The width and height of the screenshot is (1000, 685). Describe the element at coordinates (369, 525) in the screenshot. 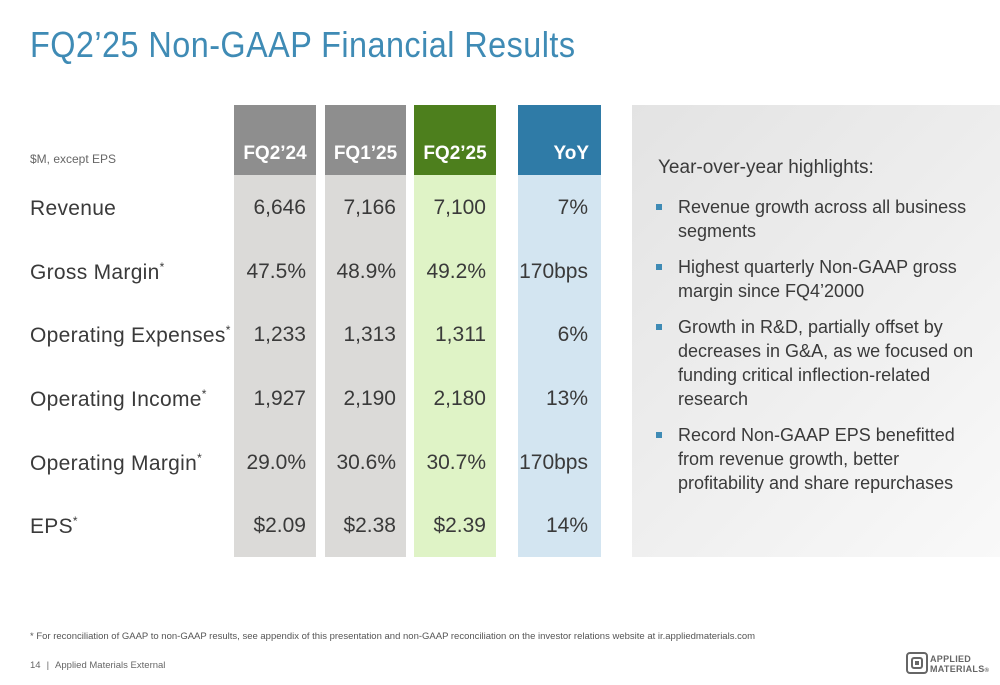

I see `cell-fq1-25: $2.38` at that location.